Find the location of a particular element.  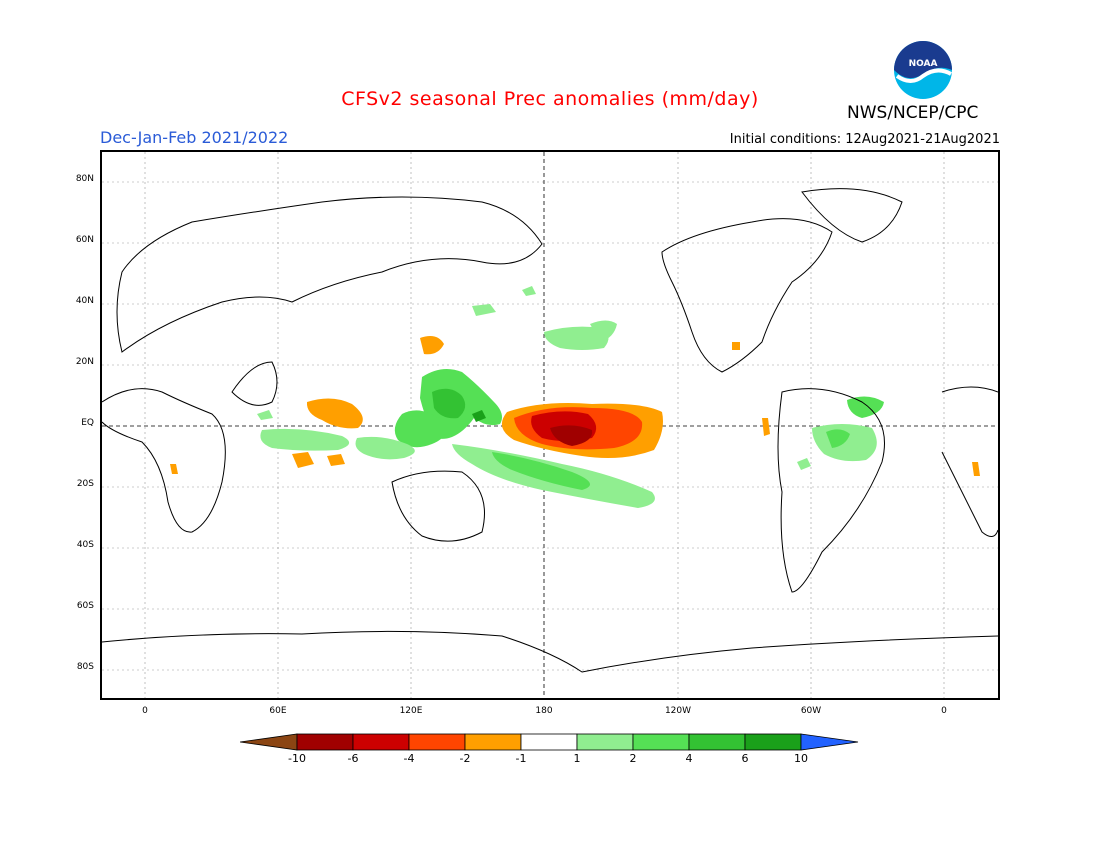

colorbar-low-arrow is located at coordinates (269, 742).